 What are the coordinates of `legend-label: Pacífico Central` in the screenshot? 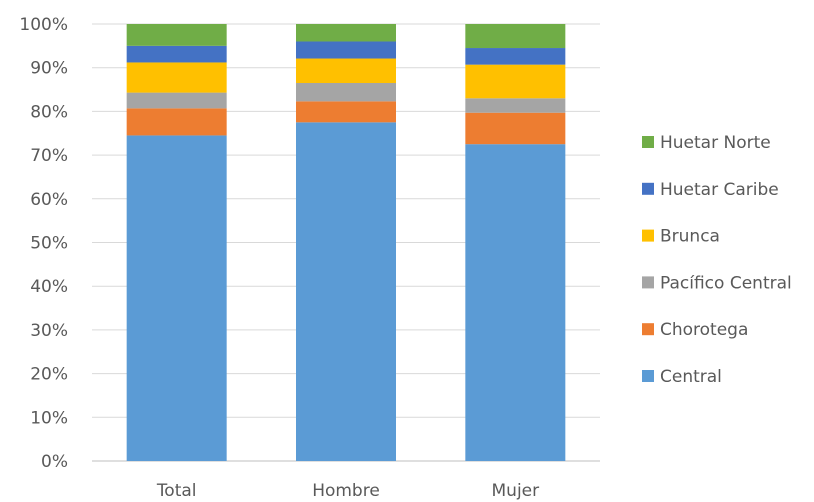 It's located at (726, 283).